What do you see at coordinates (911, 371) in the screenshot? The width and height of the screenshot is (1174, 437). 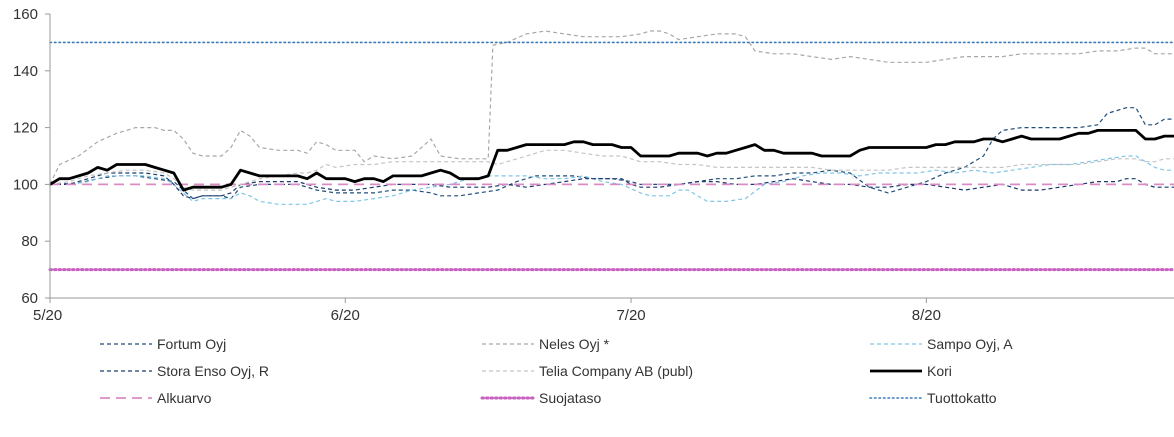 I see `legend-item: Kori` at bounding box center [911, 371].